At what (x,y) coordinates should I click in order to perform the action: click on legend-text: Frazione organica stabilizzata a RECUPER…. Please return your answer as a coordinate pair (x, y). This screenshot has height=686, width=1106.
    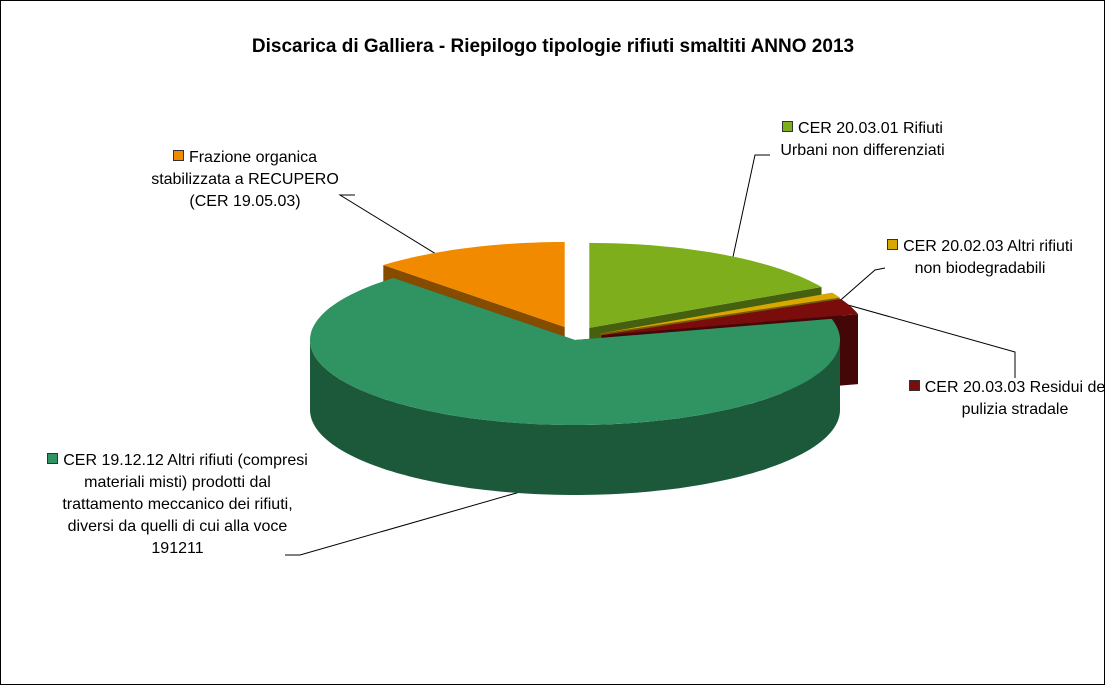
    Looking at the image, I should click on (245, 179).